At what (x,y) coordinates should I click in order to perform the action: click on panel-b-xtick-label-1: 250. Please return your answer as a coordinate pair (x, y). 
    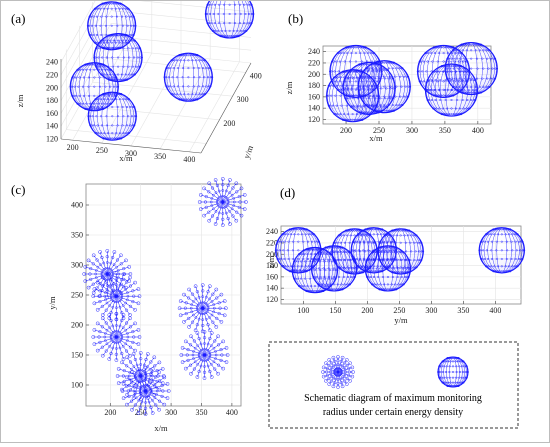
    Looking at the image, I should click on (379, 130).